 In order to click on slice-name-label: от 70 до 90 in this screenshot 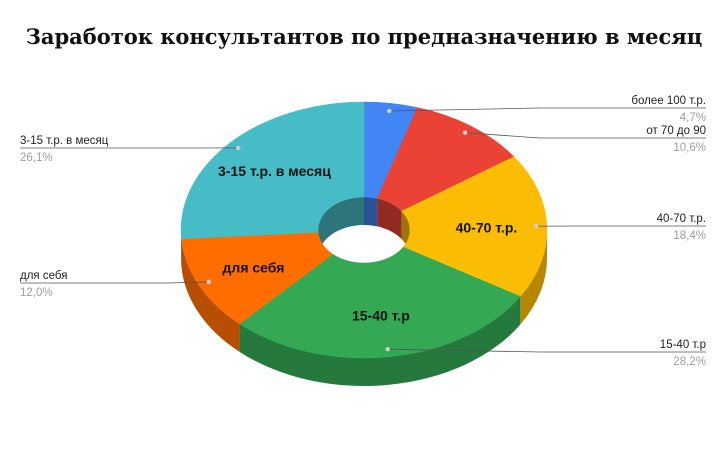, I will do `click(676, 131)`.